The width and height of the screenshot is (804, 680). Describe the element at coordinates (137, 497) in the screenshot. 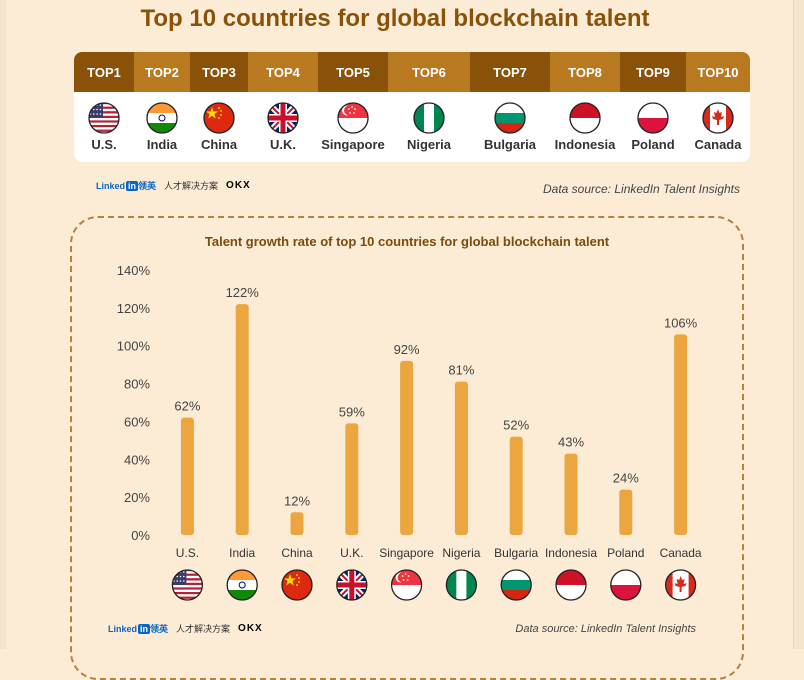

I see `y-tick-label: 20%` at that location.